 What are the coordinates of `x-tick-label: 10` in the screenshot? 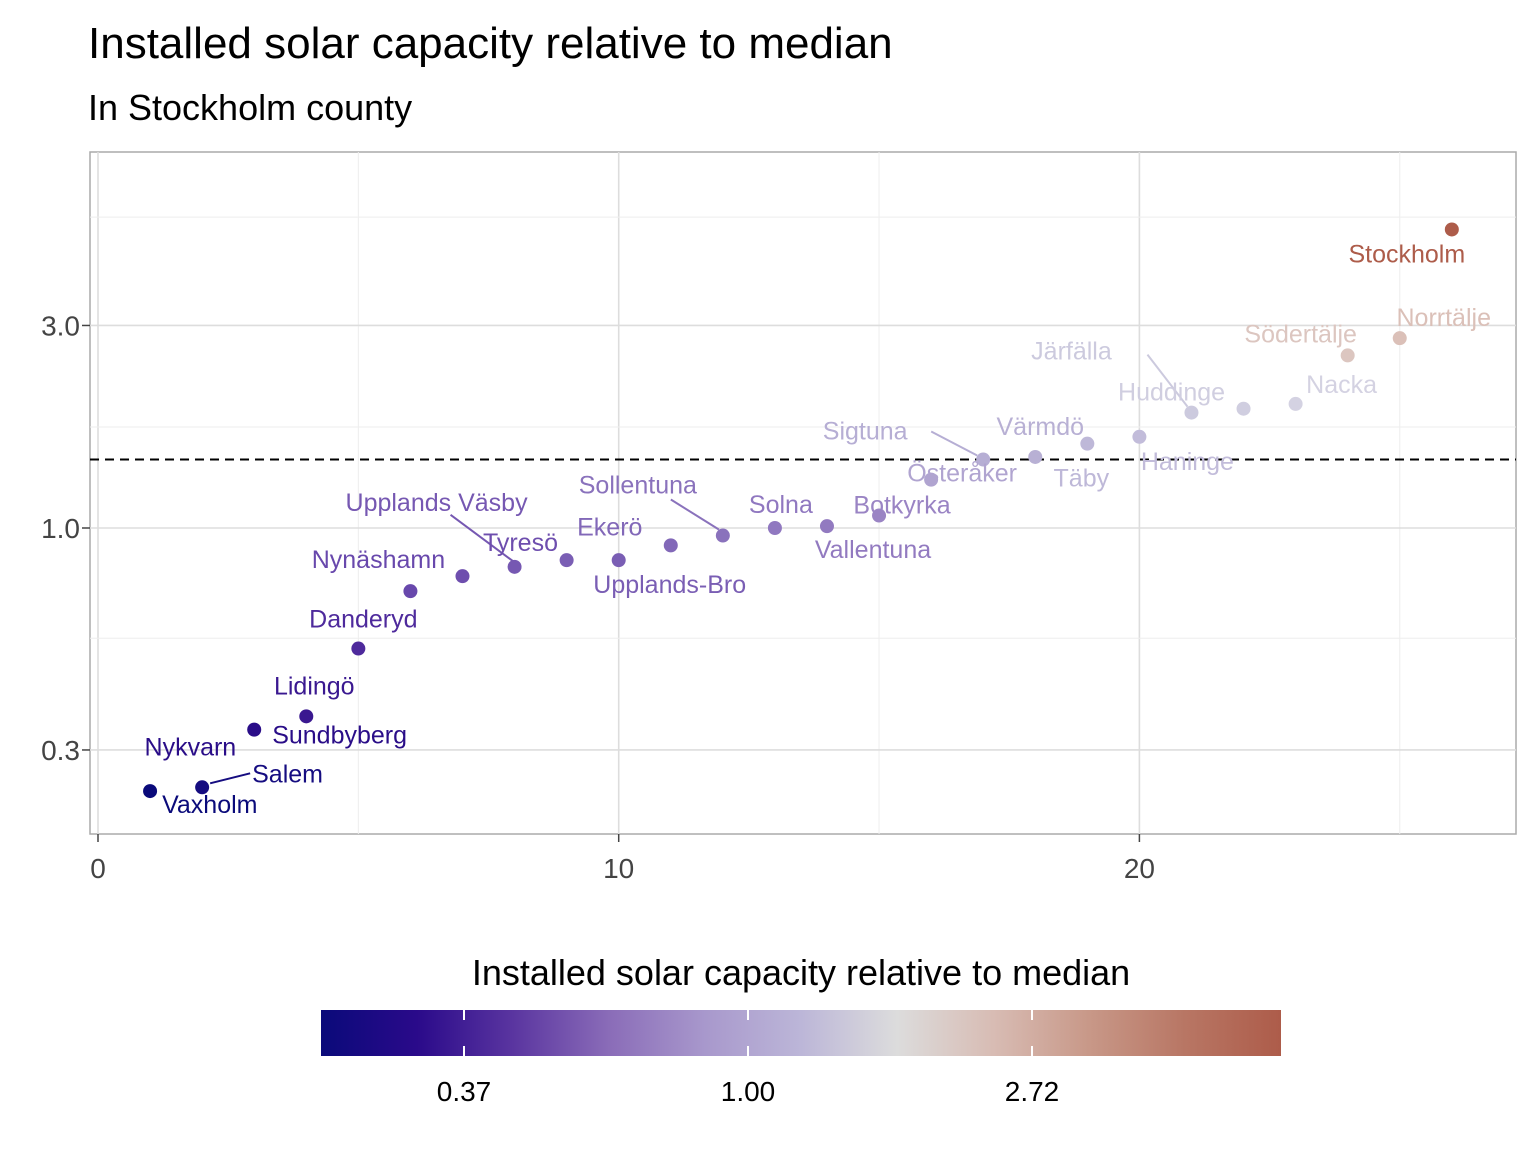 It's located at (618, 868).